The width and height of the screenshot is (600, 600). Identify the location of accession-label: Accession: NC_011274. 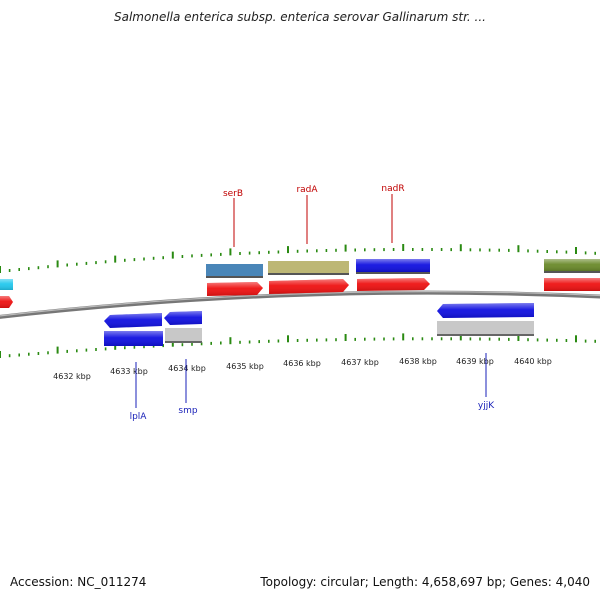
(78, 582).